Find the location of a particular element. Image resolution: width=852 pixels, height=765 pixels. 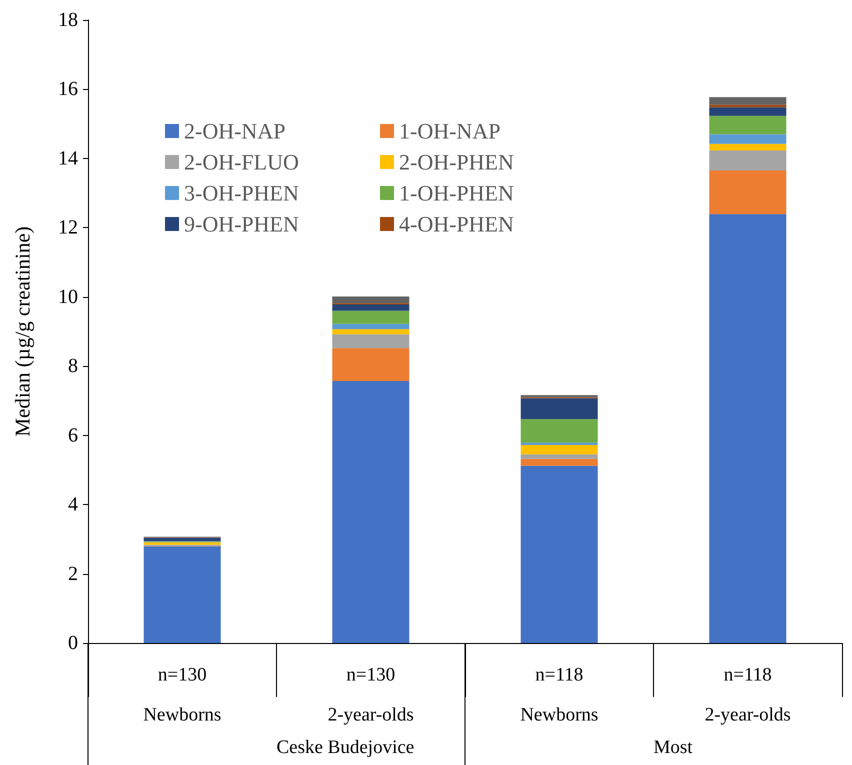

legend-label: 4-OH-PHEN is located at coordinates (456, 224).